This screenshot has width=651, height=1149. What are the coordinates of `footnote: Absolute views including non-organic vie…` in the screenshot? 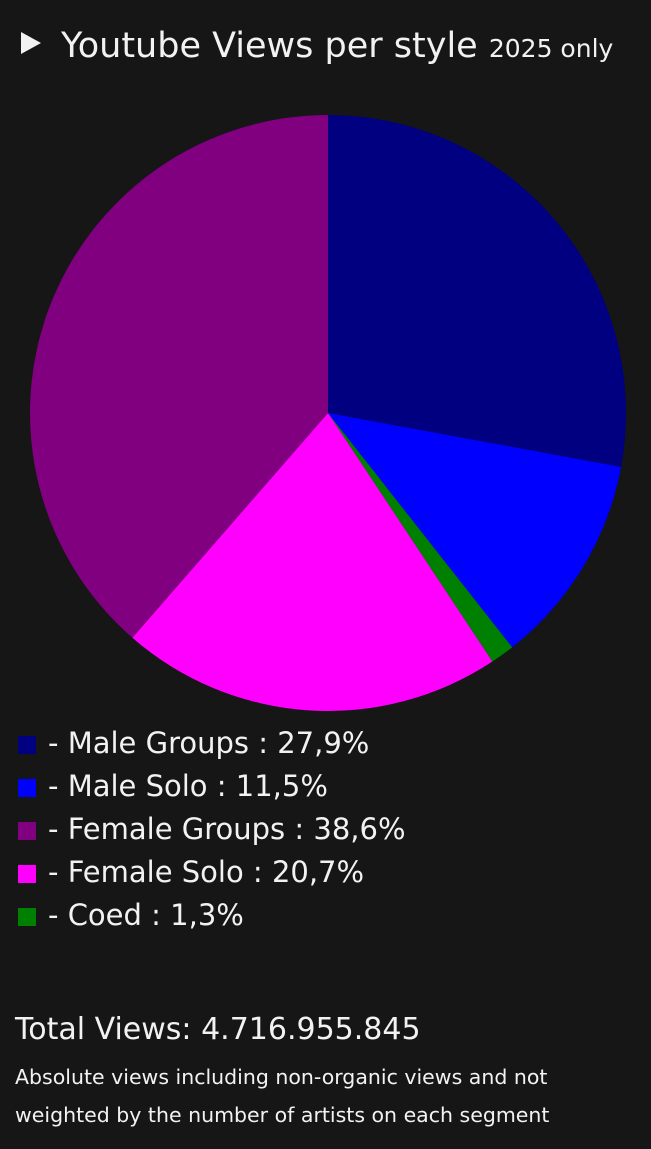 It's located at (282, 1096).